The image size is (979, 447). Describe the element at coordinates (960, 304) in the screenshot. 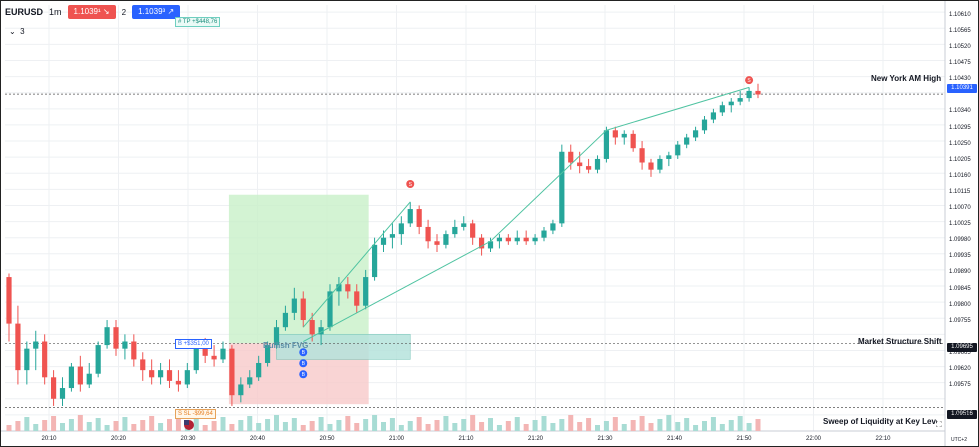

I see `price-tick: 1.09800` at that location.